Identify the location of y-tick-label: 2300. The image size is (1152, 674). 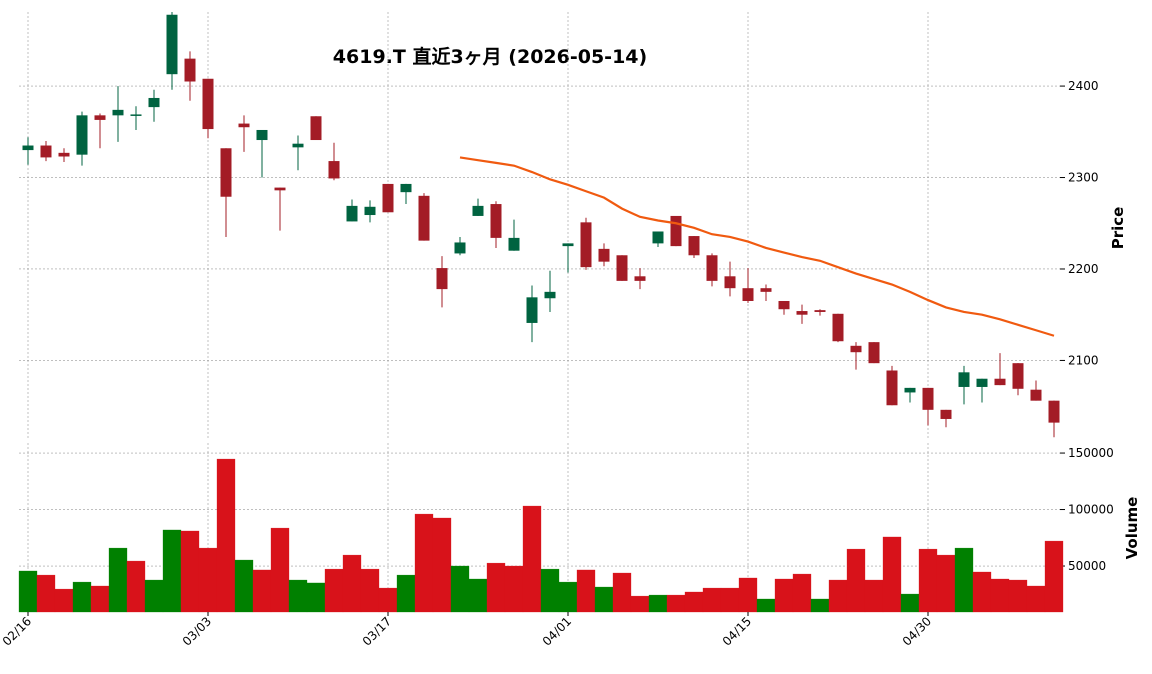
(1083, 178).